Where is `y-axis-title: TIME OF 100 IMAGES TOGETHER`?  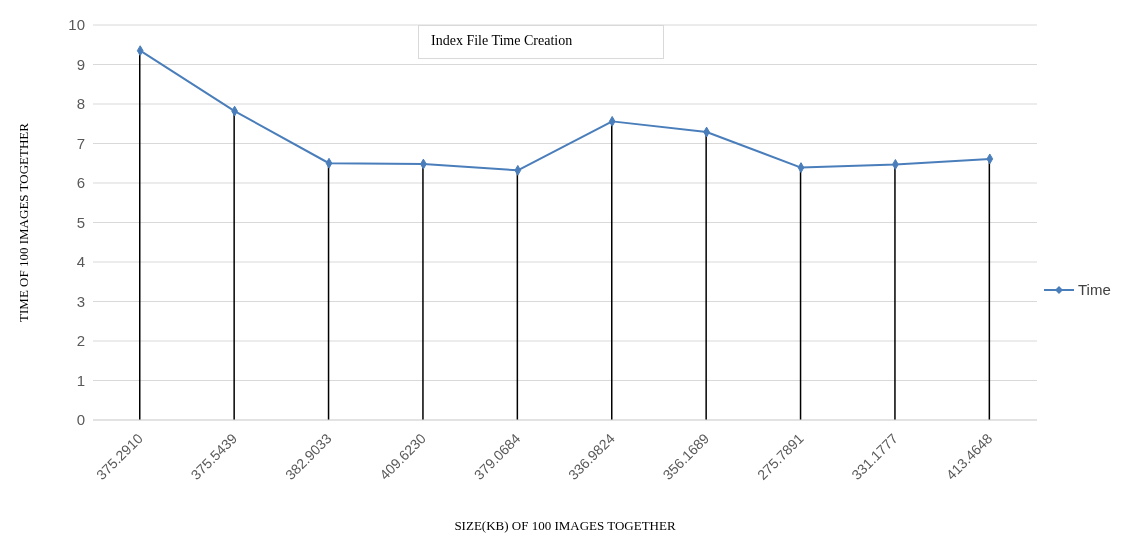 y-axis-title: TIME OF 100 IMAGES TOGETHER is located at coordinates (23, 222).